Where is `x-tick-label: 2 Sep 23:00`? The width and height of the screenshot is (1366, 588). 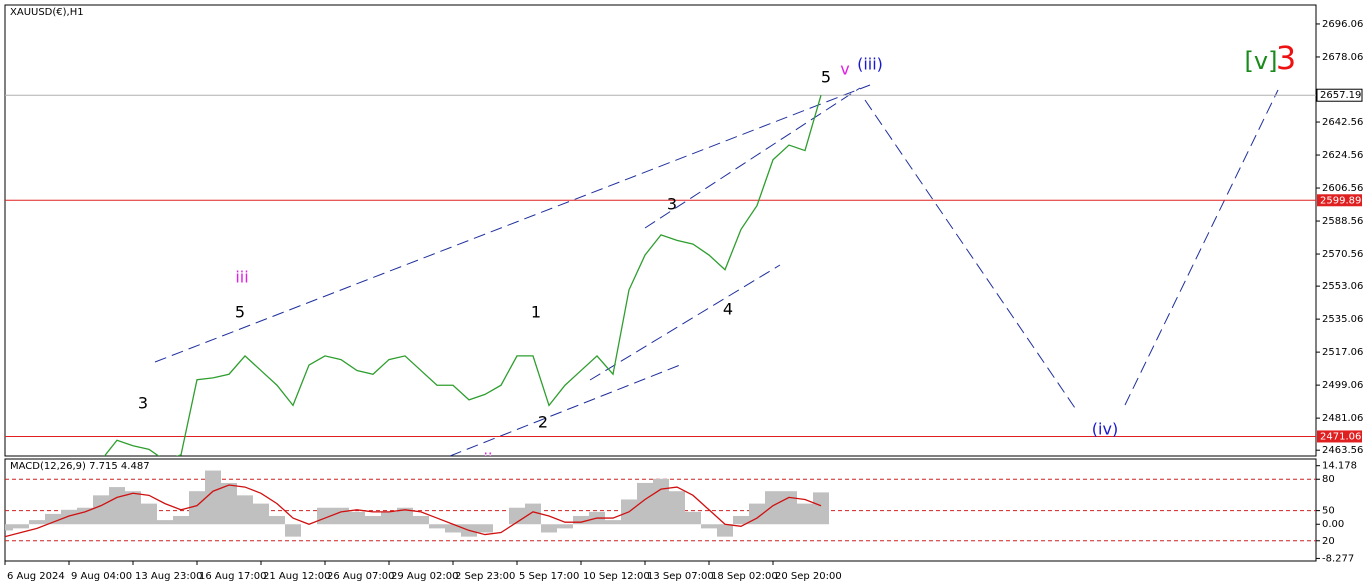 x-tick-label: 2 Sep 23:00 is located at coordinates (485, 576).